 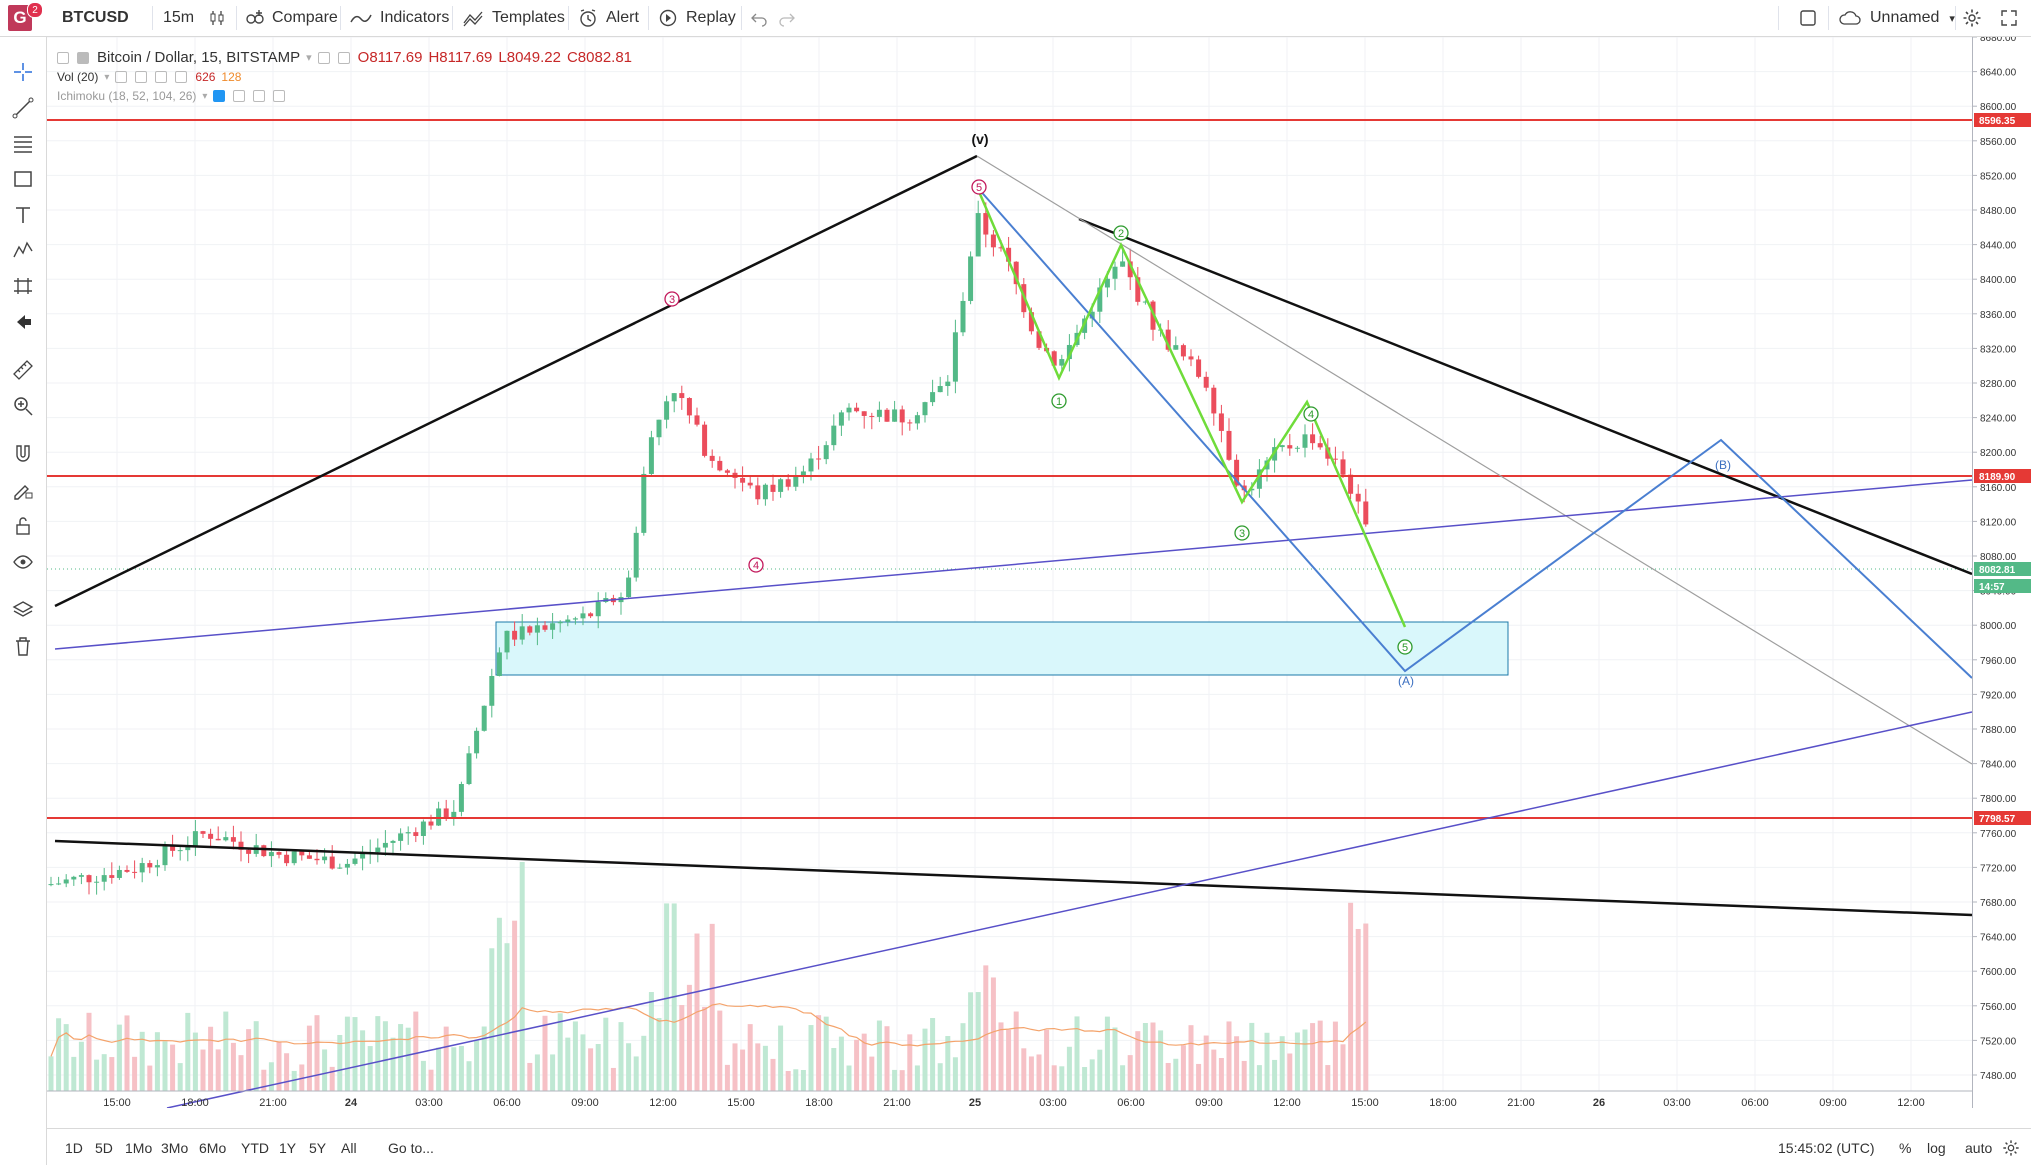 I want to click on zoom-tool, so click(x=23, y=406).